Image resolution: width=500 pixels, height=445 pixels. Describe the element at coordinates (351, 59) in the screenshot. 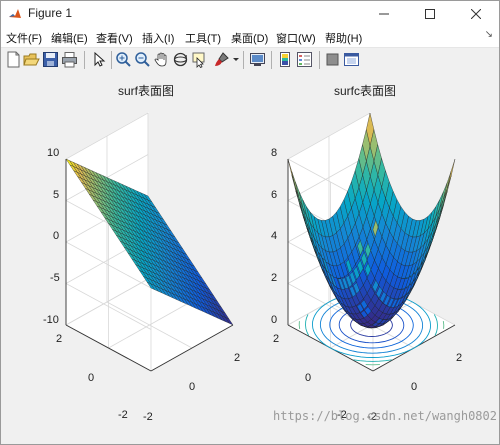

I see `show-plot-tools-icon` at that location.